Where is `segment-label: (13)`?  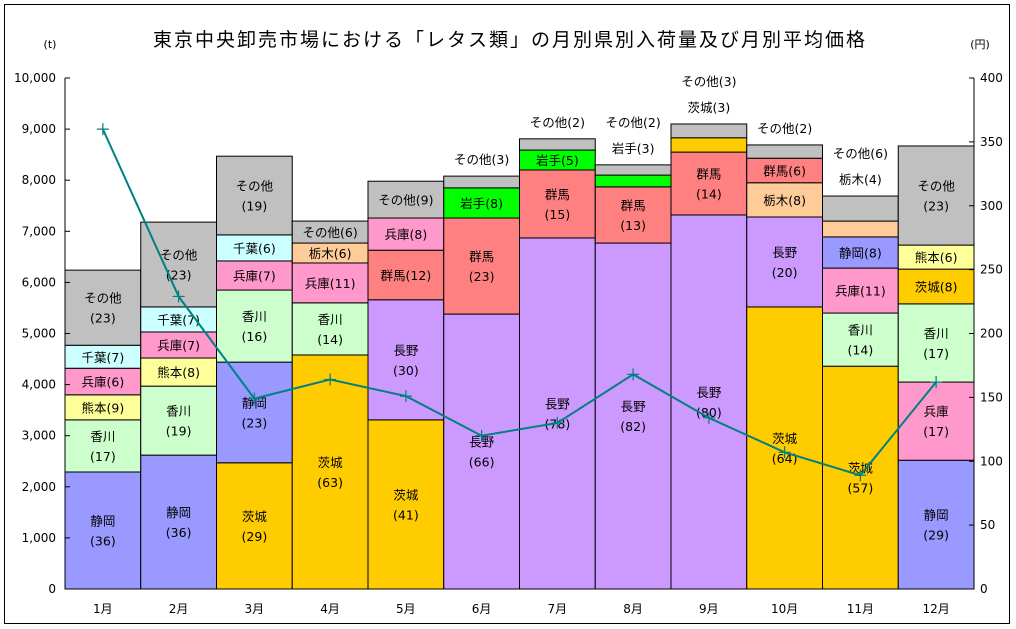 segment-label: (13) is located at coordinates (633, 225).